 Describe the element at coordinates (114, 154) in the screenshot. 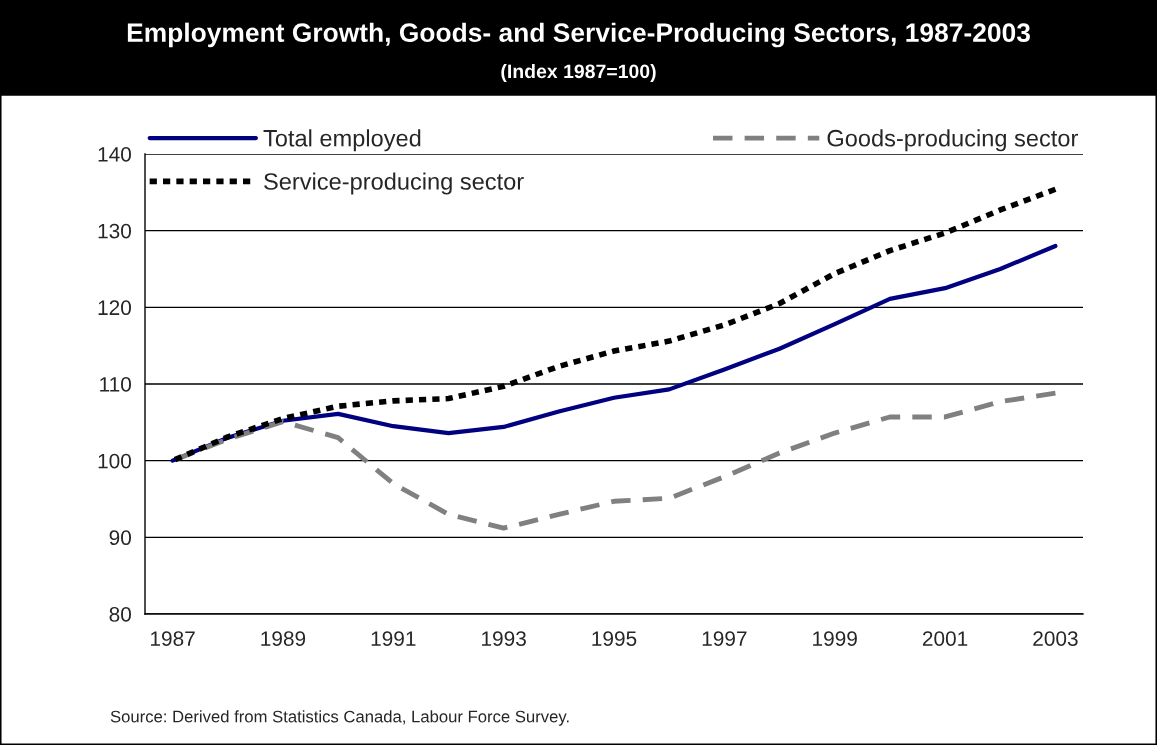

I see `y-tick-label: 140` at that location.